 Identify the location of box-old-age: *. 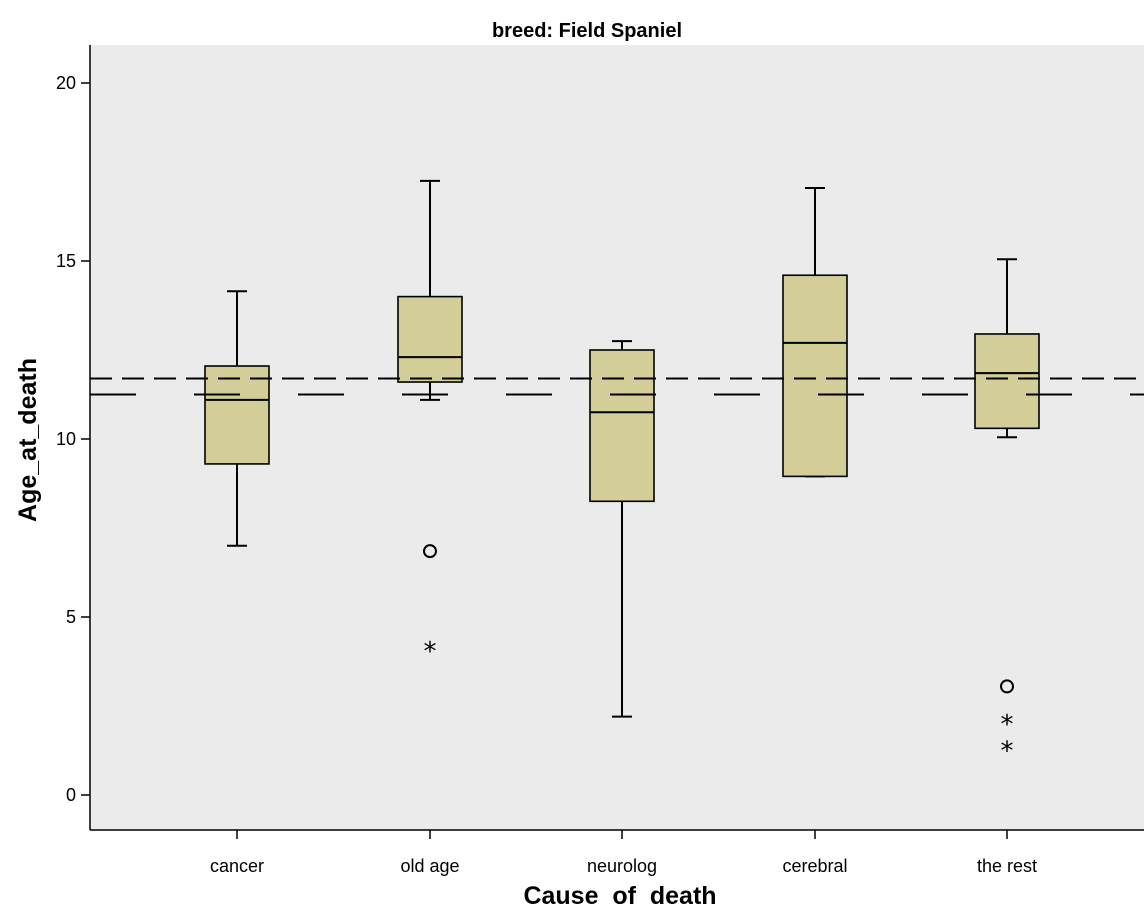
(430, 423).